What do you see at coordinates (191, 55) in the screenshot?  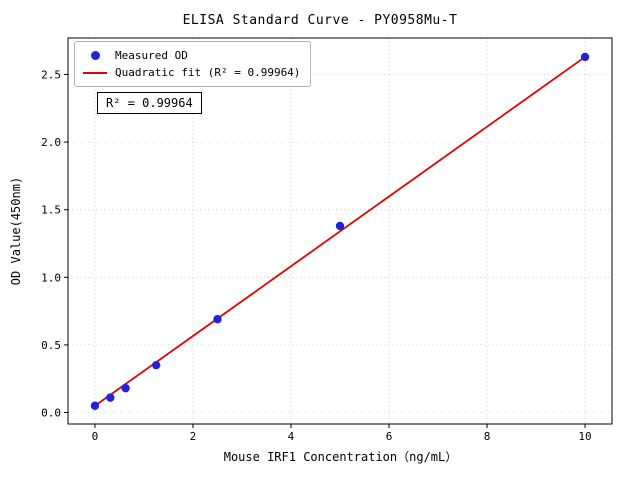 I see `legend-item-measured-od: Measured OD` at bounding box center [191, 55].